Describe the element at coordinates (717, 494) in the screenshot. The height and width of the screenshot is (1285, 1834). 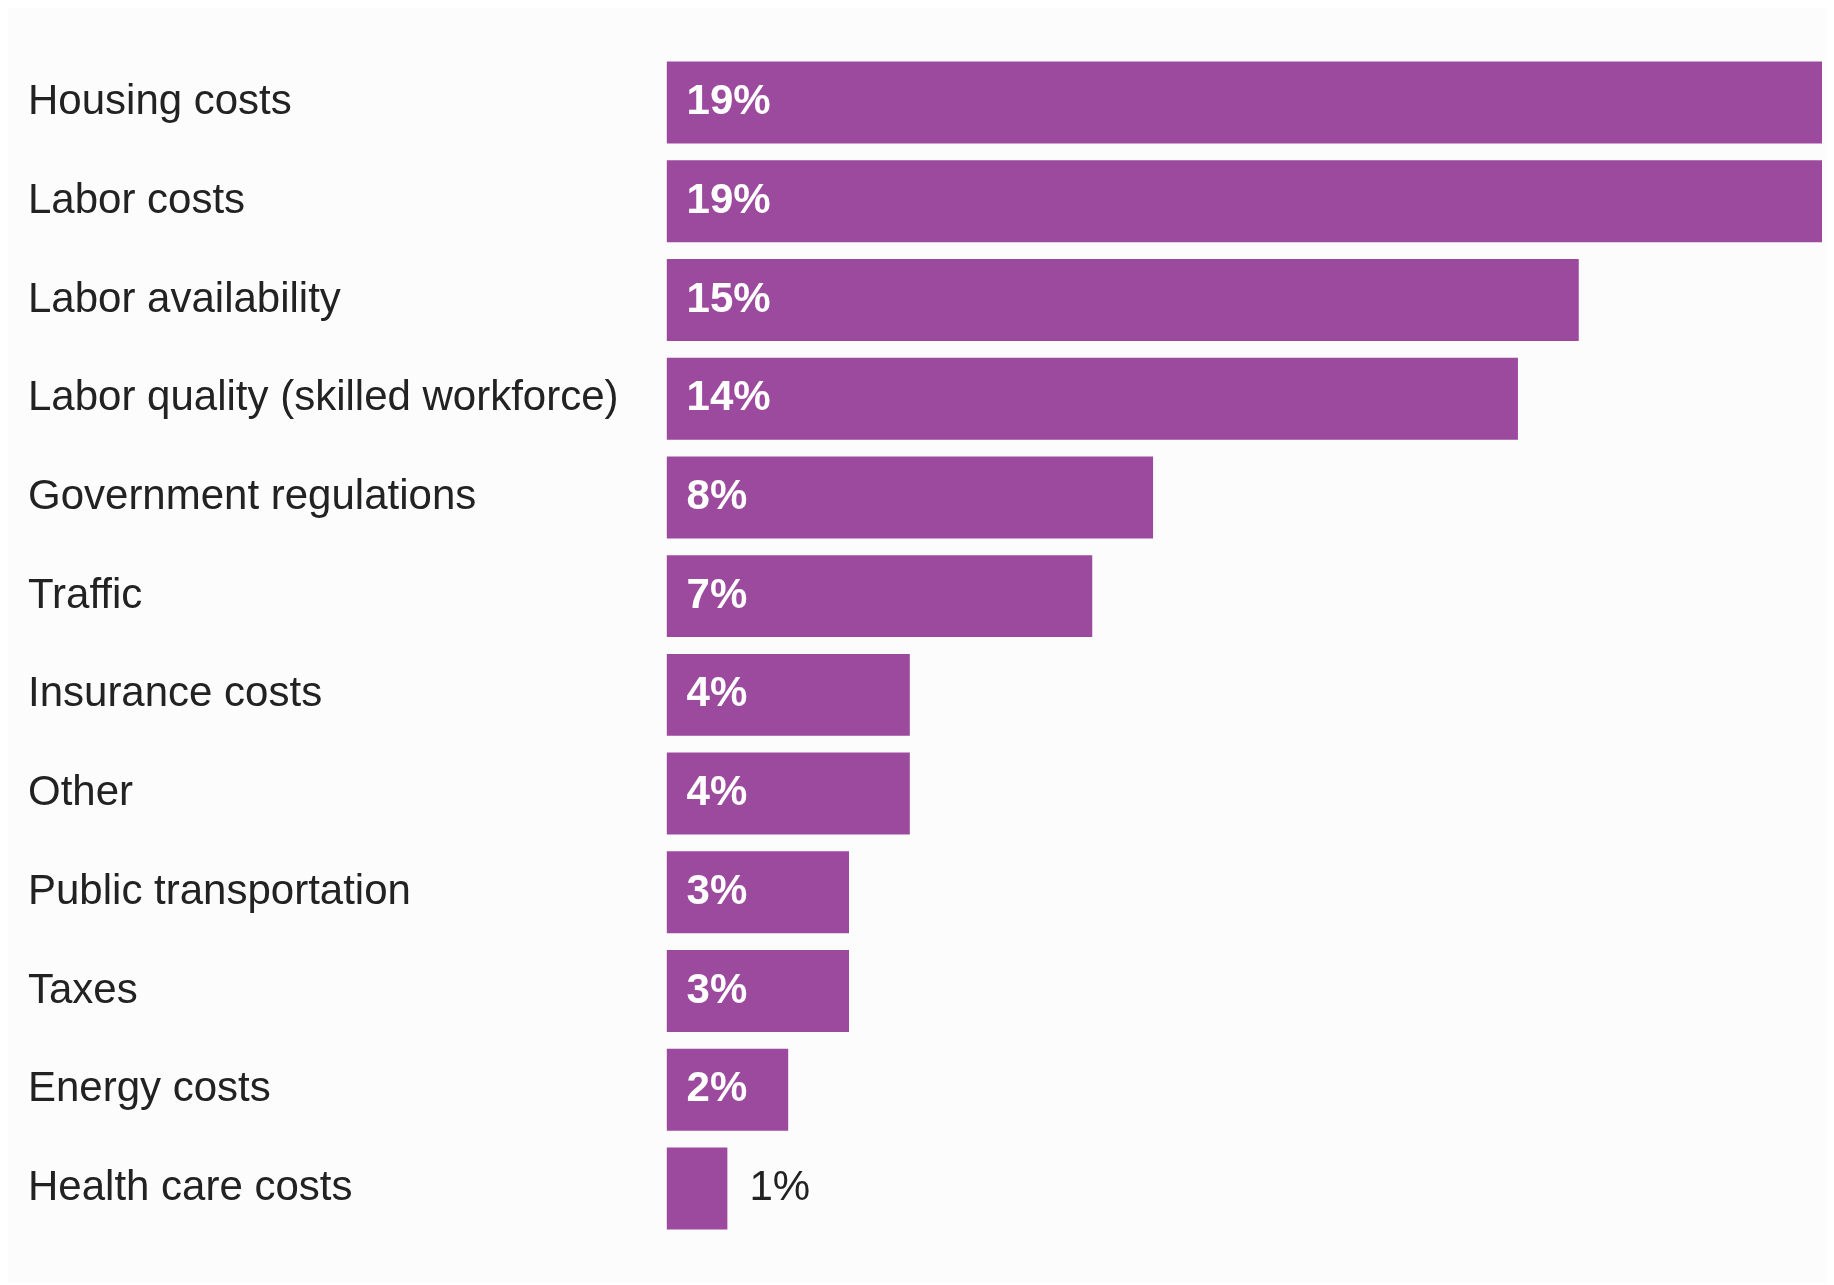
I see `data-label: 8%` at that location.